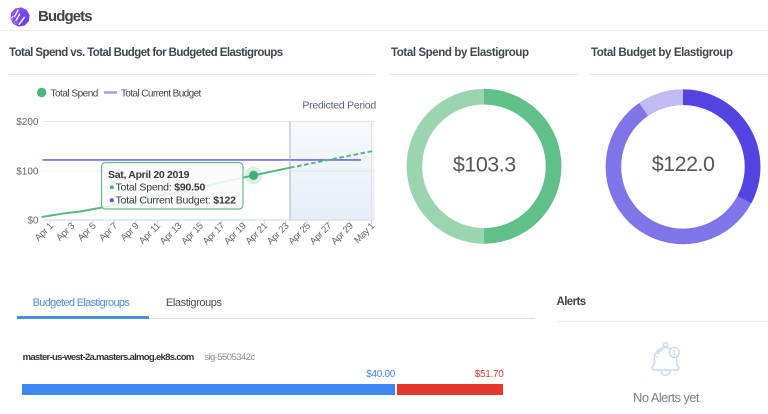  Describe the element at coordinates (161, 187) in the screenshot. I see `svg-text: Total Spend: $90.50` at that location.